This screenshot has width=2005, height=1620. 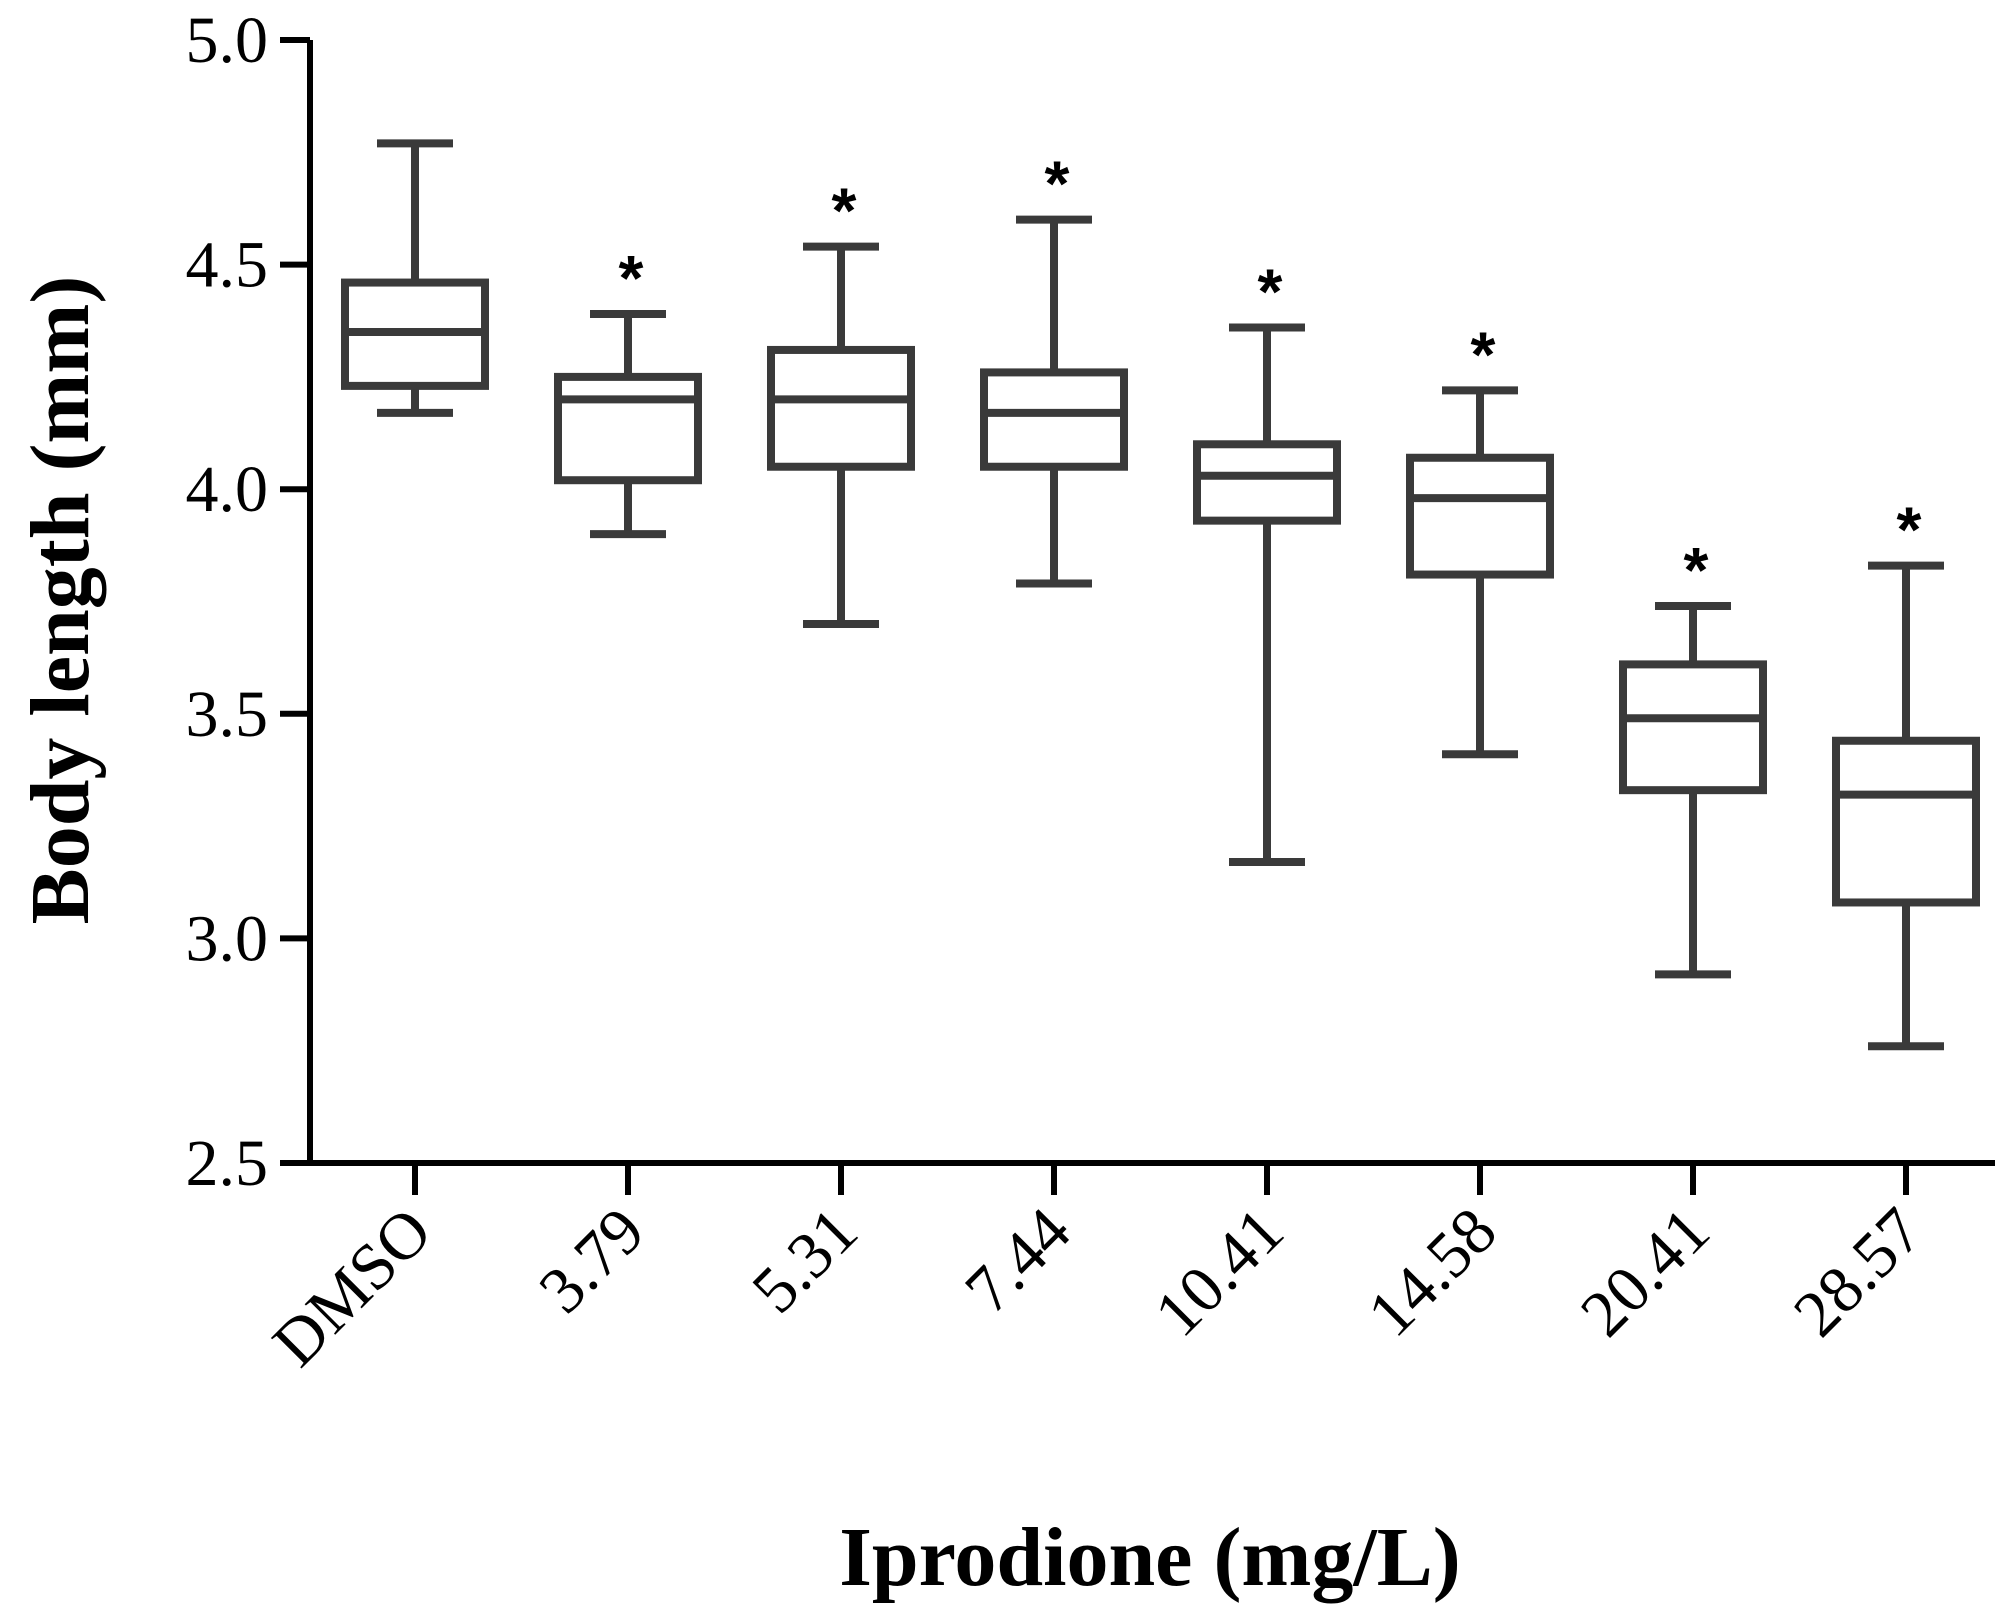 What do you see at coordinates (1432, 1272) in the screenshot?
I see `x-tick-label-14.58: 14.58` at bounding box center [1432, 1272].